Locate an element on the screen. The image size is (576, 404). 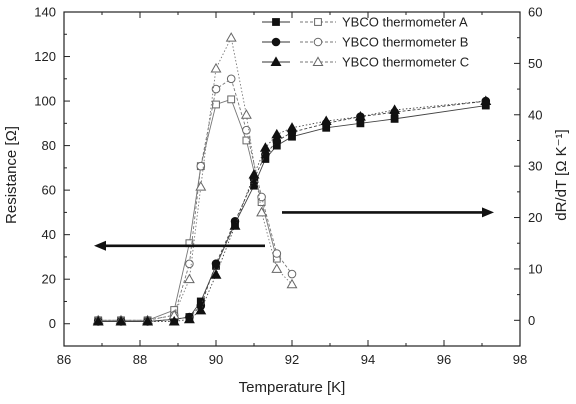
legend-label: YBCO thermometer C is located at coordinates (405, 62).